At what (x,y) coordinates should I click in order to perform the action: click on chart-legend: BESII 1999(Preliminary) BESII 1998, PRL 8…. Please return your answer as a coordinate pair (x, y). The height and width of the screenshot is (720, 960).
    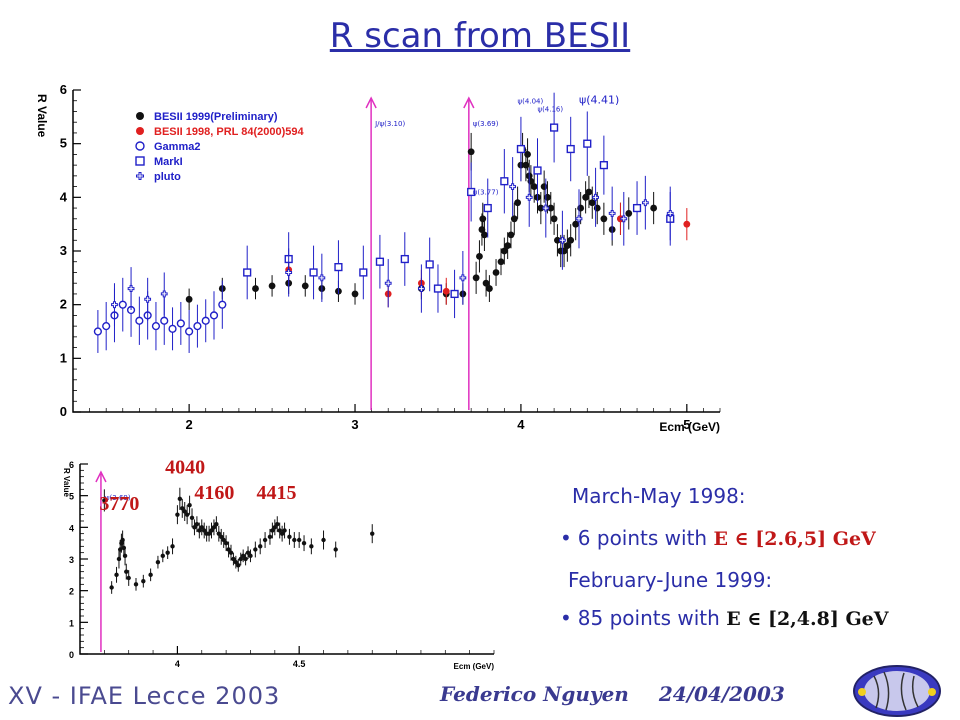
    Looking at the image, I should click on (219, 147).